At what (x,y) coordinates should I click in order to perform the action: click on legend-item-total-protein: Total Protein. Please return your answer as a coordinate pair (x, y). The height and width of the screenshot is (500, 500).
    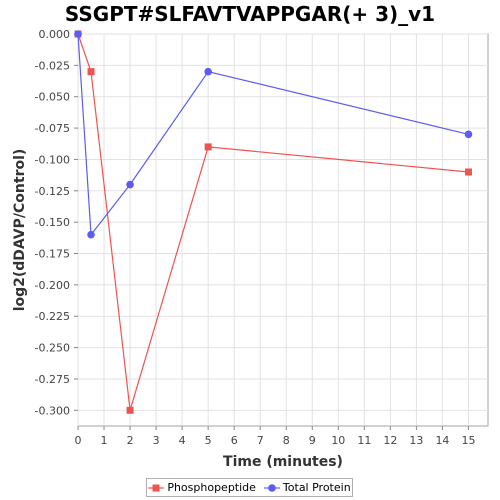
    Looking at the image, I should click on (307, 487).